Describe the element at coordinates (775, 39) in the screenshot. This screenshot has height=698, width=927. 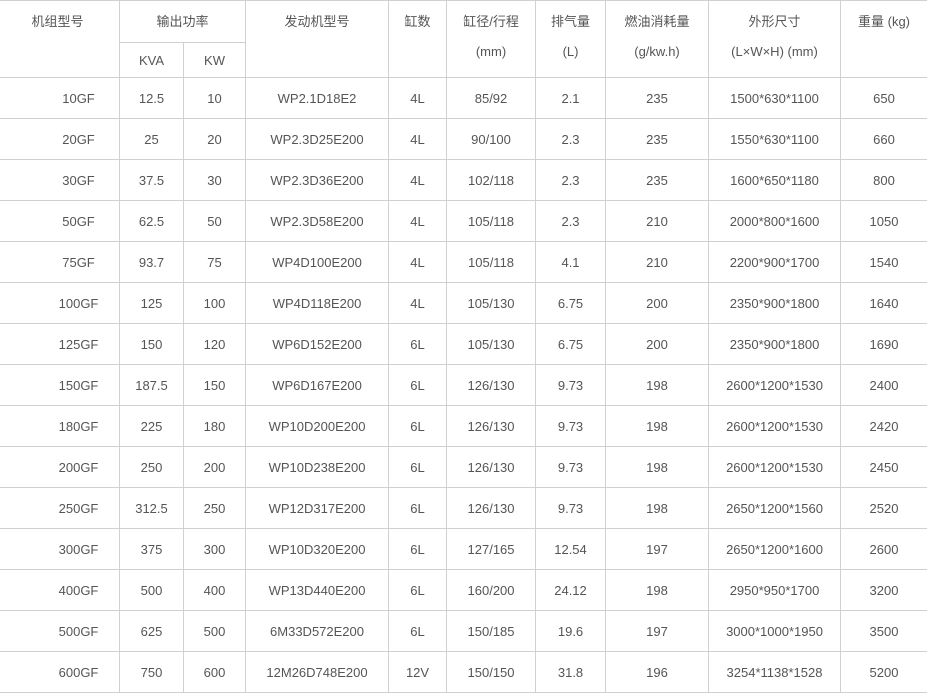
I see `header-dimensions: 外形尺寸 (L×W×H) (mm)` at that location.